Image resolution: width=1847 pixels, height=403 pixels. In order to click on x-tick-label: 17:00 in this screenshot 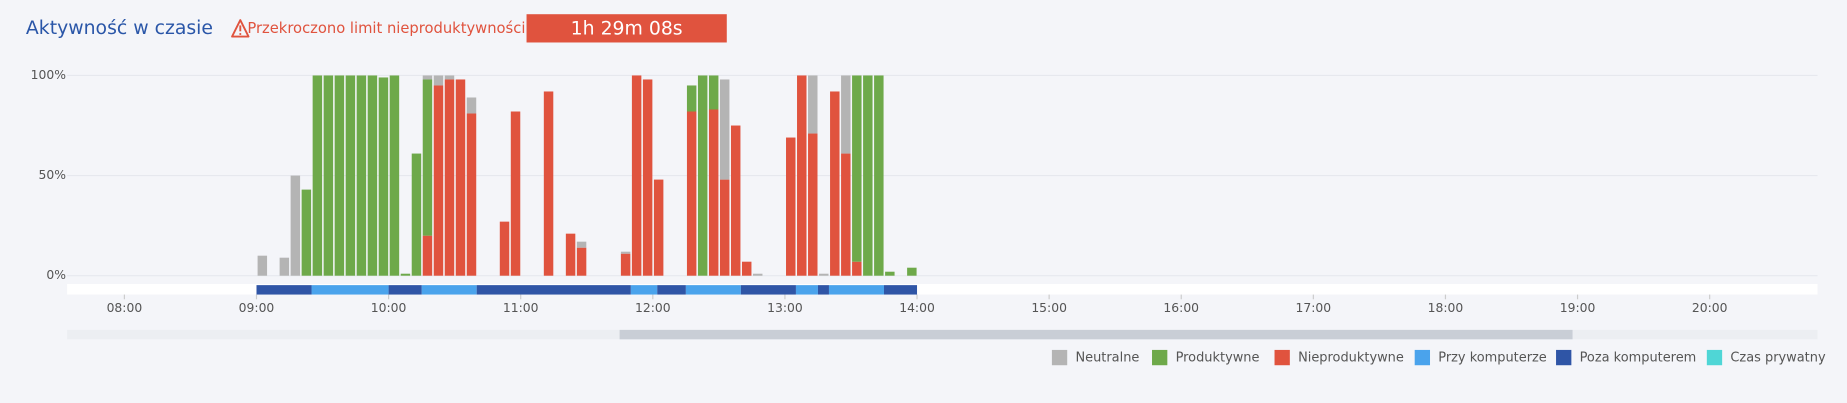, I will do `click(1314, 308)`.